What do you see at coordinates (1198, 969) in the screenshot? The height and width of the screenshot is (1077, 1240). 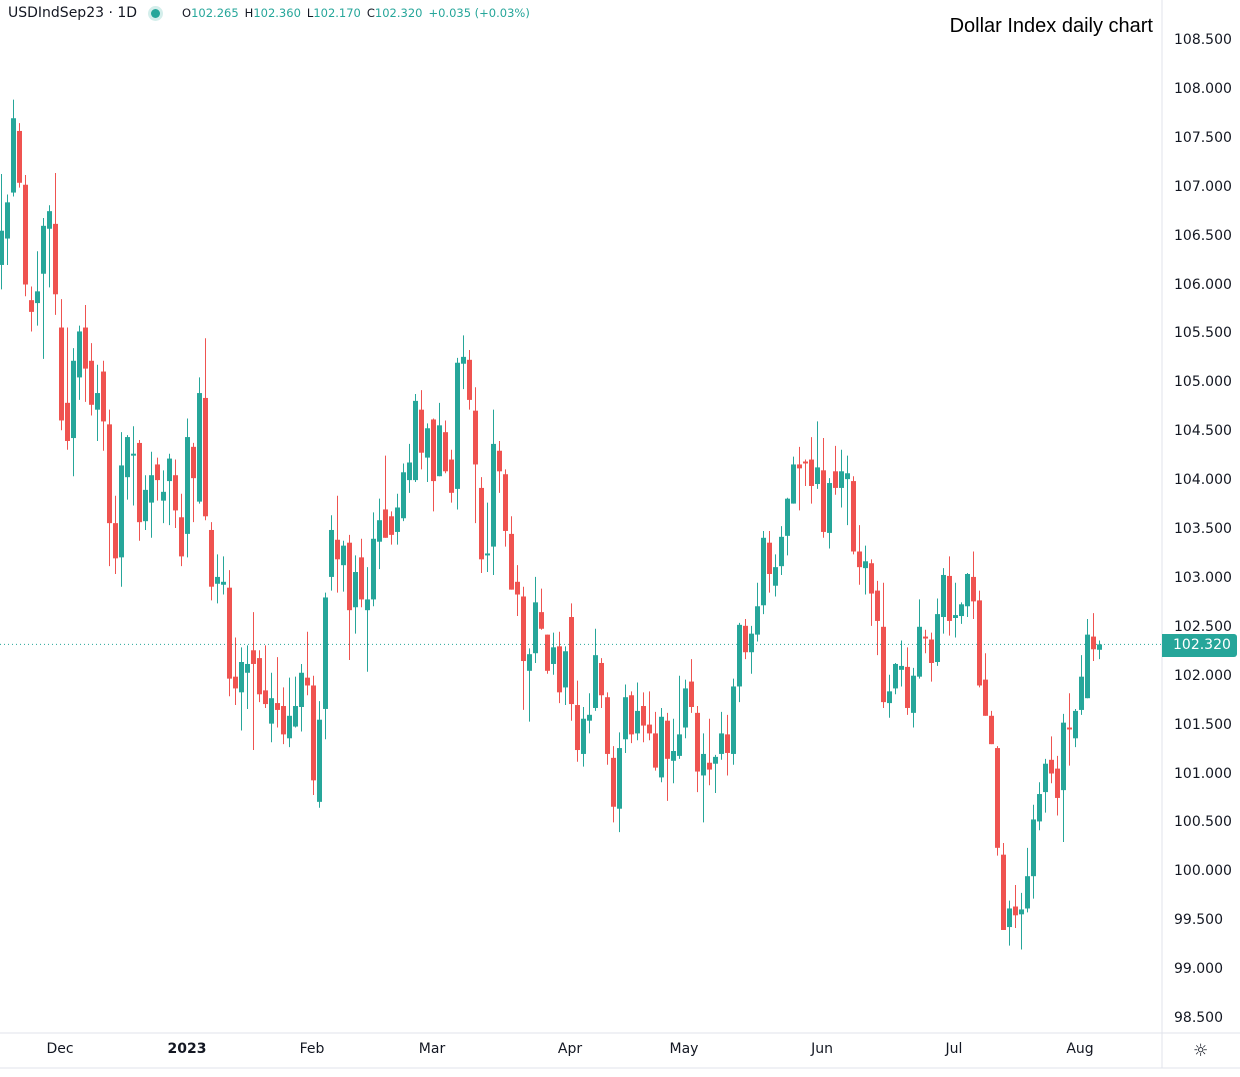 I see `price-tick-label: 99.000` at bounding box center [1198, 969].